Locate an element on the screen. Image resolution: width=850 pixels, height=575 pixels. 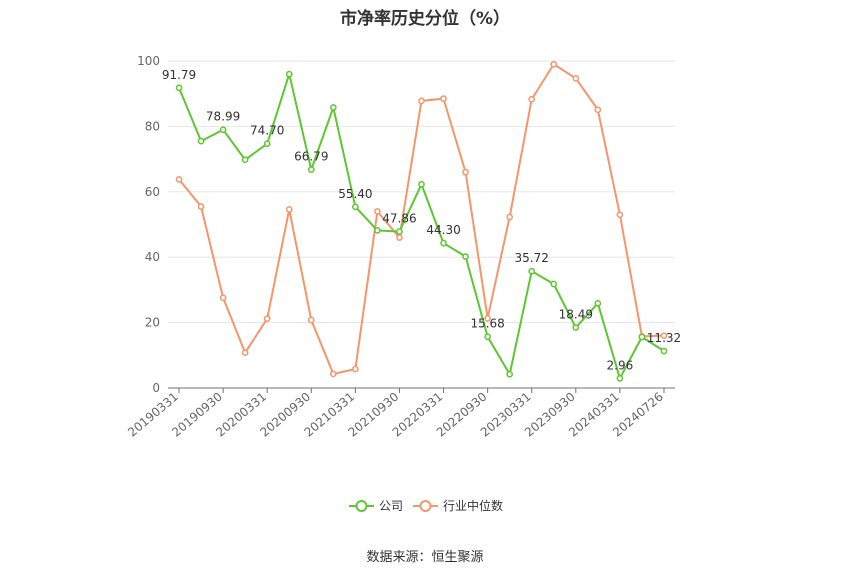
data-label: 11.32 is located at coordinates (664, 338).